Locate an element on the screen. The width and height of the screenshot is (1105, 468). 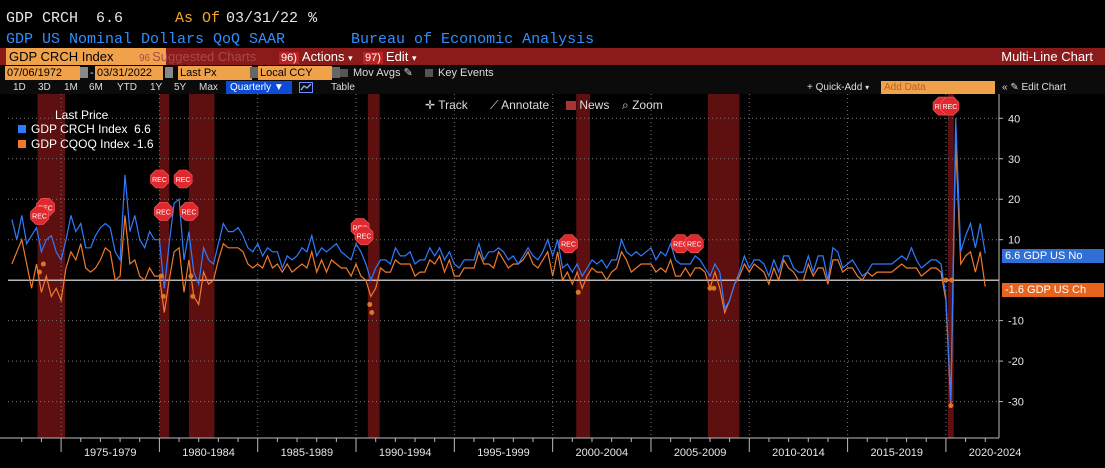
news-icon is located at coordinates (571, 105).